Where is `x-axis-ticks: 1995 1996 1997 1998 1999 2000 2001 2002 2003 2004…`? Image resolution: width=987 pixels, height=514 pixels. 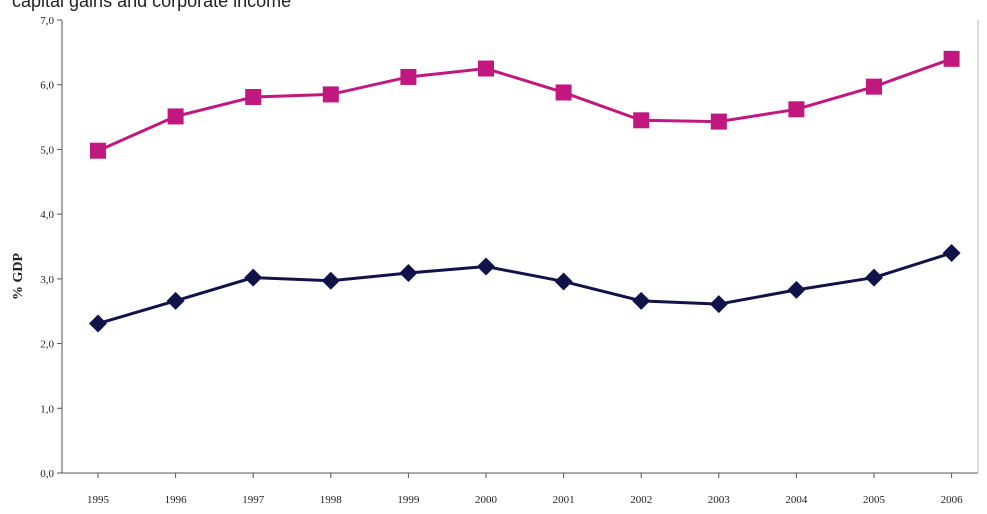 x-axis-ticks: 1995 1996 1997 1998 1999 2000 2001 2002 2003 2004… is located at coordinates (525, 489).